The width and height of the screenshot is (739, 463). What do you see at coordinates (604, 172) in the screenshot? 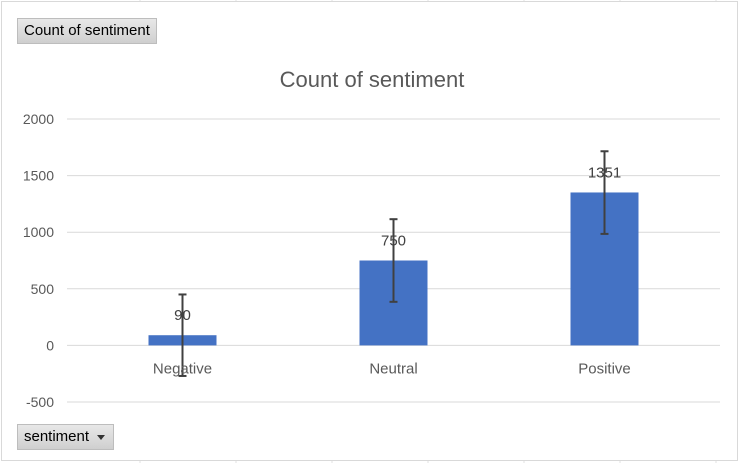
I see `data-label: 1351` at bounding box center [604, 172].